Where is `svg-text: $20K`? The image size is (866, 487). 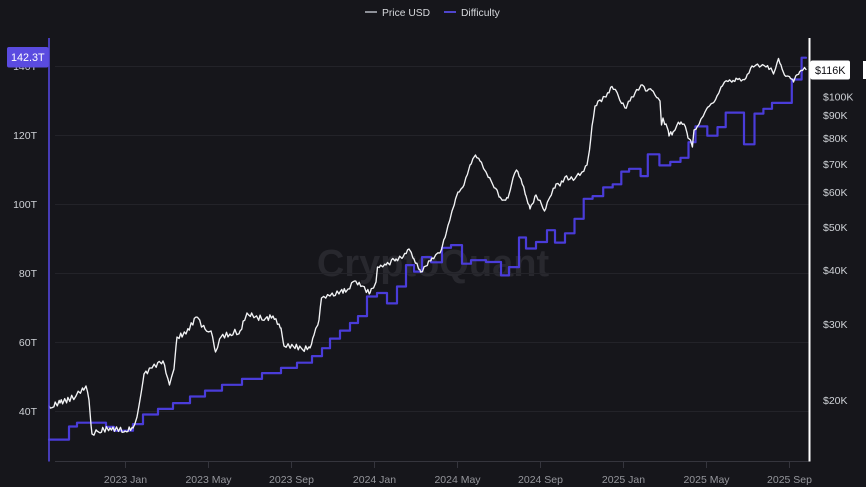
svg-text: $20K is located at coordinates (835, 401).